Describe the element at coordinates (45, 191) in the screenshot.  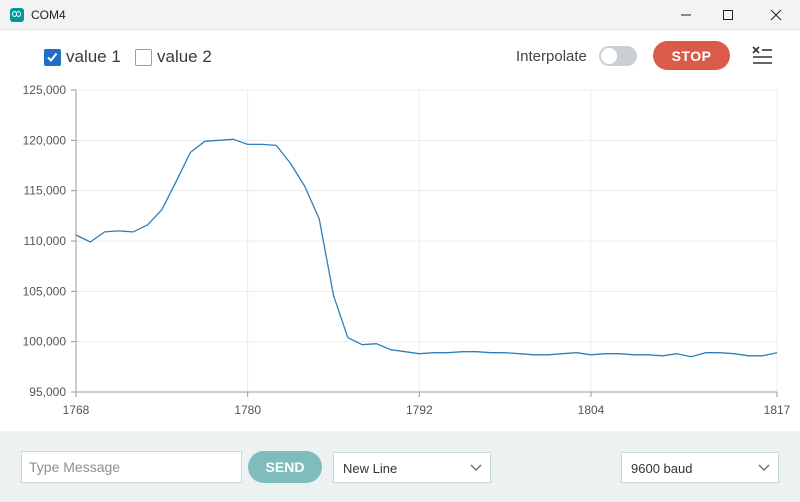
I see `y-tick-label: 115,000` at that location.